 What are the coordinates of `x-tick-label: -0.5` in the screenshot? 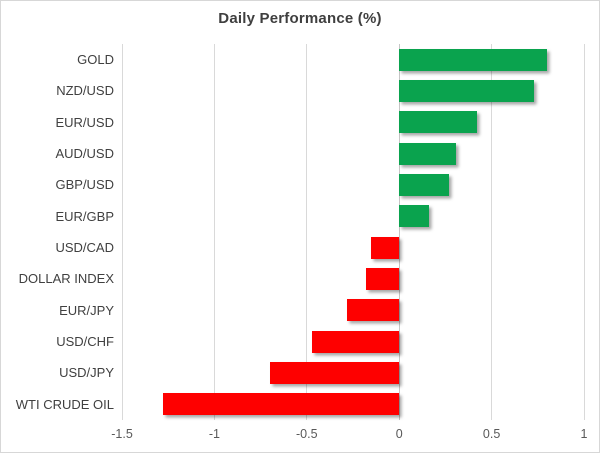 It's located at (307, 434).